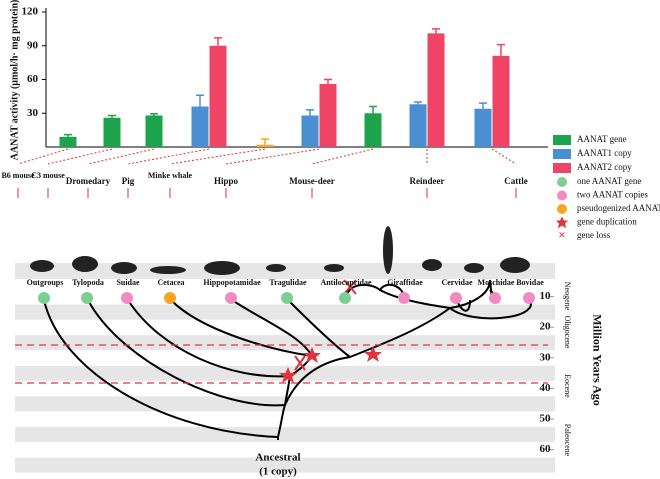  Describe the element at coordinates (612, 195) in the screenshot. I see `legend-label: two AANAT copies` at that location.